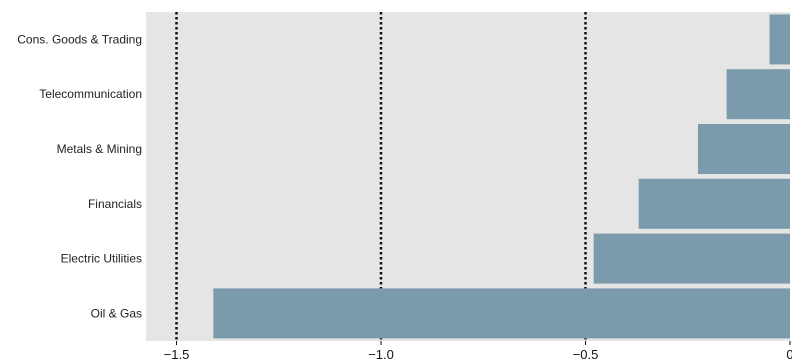  What do you see at coordinates (99, 149) in the screenshot?
I see `category-label: Metals & Mining` at bounding box center [99, 149].